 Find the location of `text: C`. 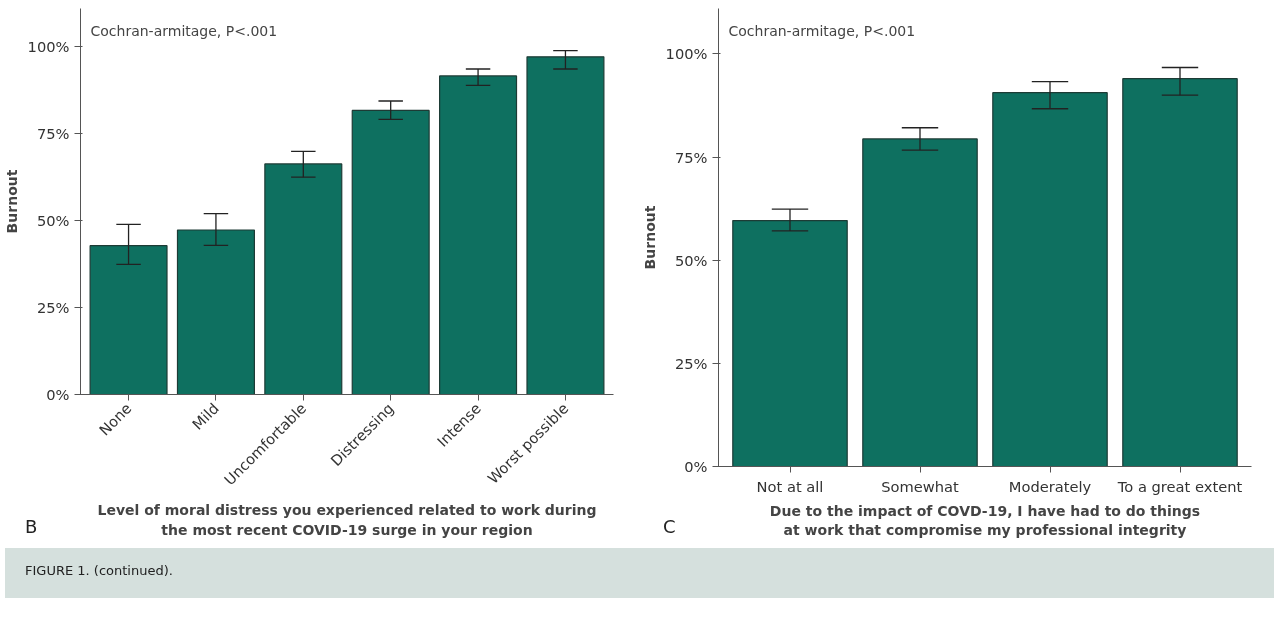

text: C is located at coordinates (669, 527).